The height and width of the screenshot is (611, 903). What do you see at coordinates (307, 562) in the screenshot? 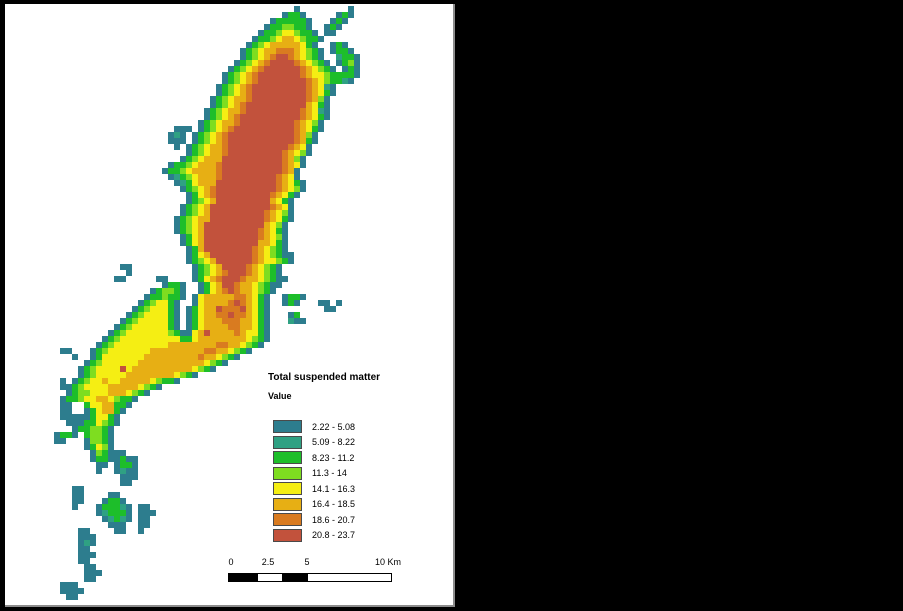
I see `scalebar-tick-5: 5` at bounding box center [307, 562].